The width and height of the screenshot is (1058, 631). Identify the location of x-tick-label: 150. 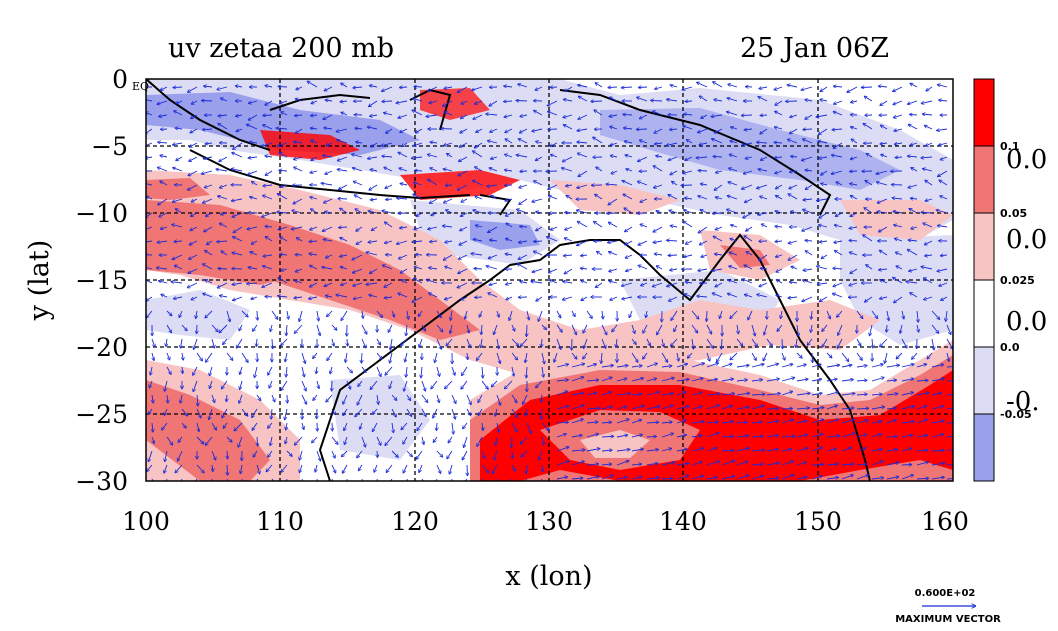
(818, 521).